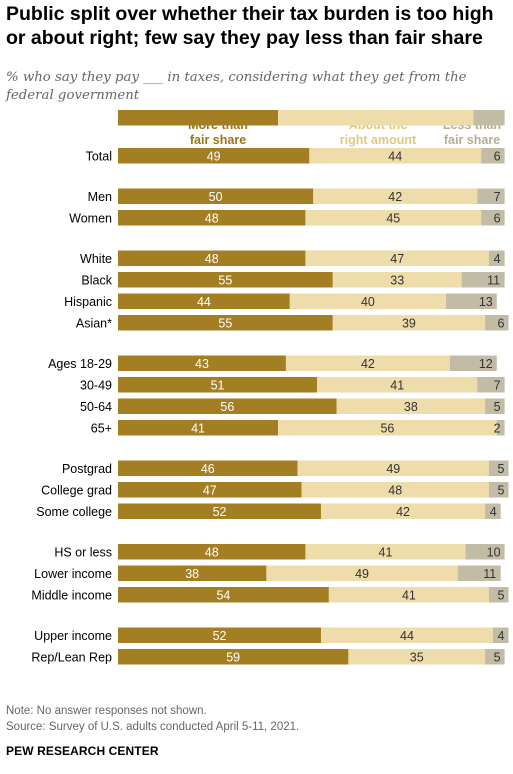 This screenshot has height=774, width=513. Describe the element at coordinates (100, 197) in the screenshot. I see `category-label: Men` at that location.